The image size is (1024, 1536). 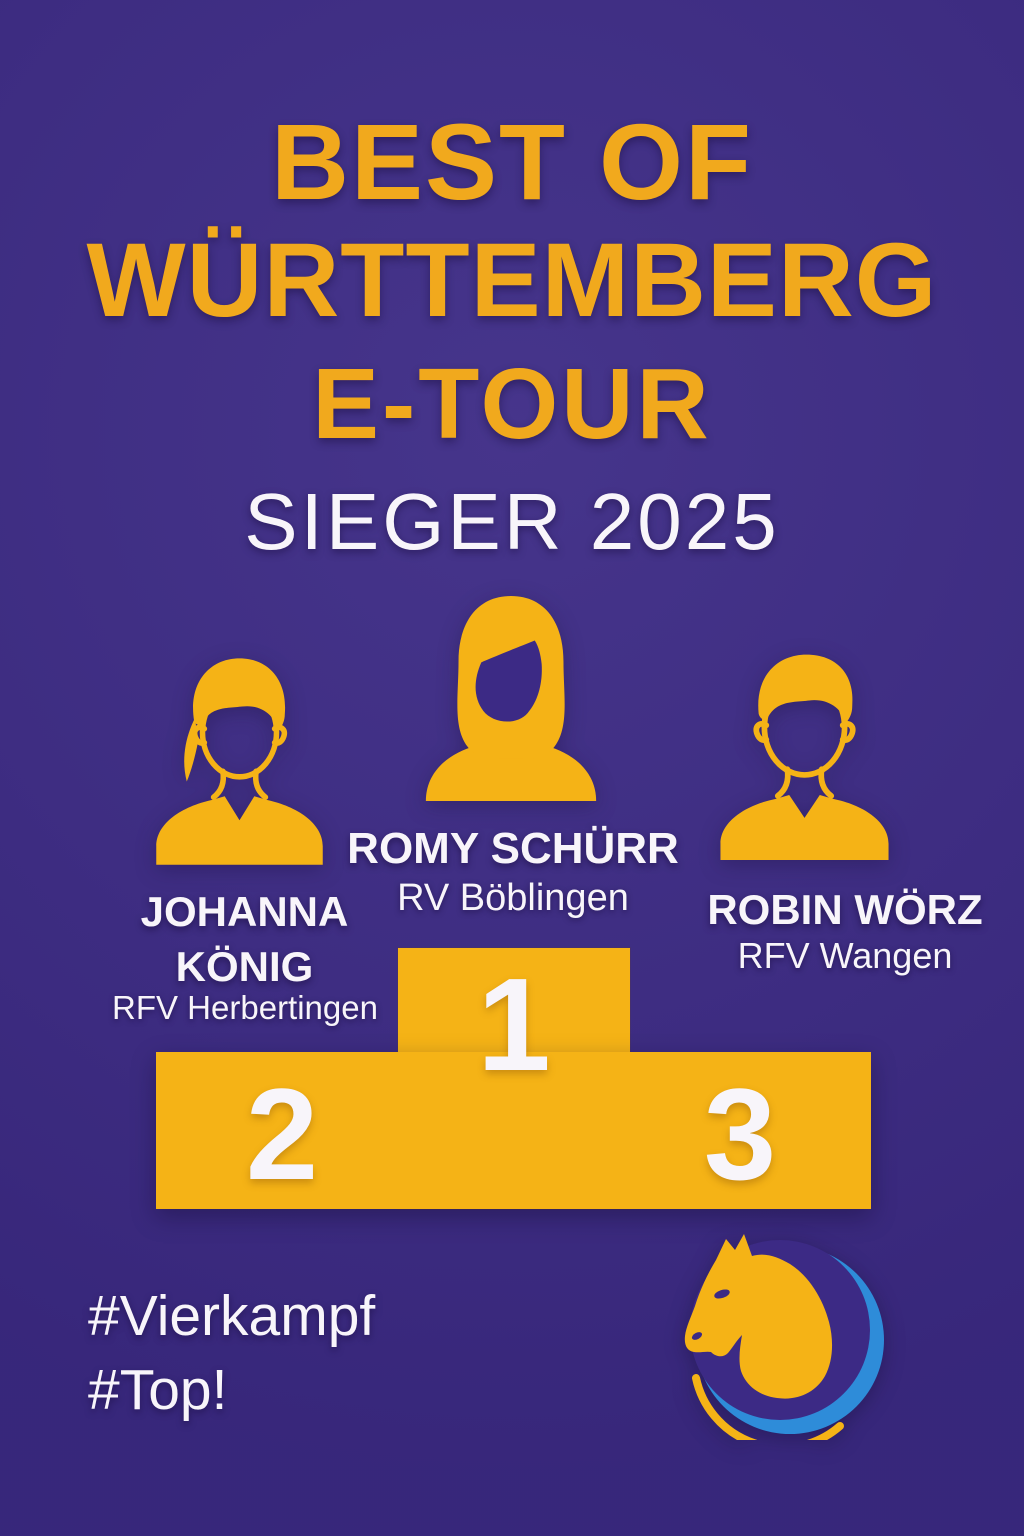 I want to click on horse-head, so click(x=758, y=1316).